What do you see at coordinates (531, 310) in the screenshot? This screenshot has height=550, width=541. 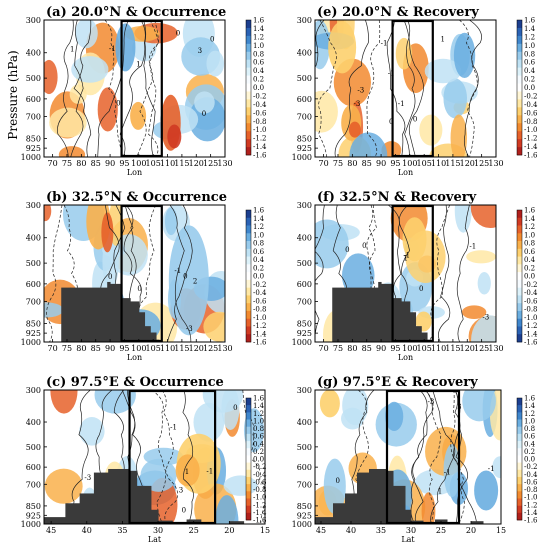 I see `colorbar-label: -0.8` at bounding box center [531, 310].